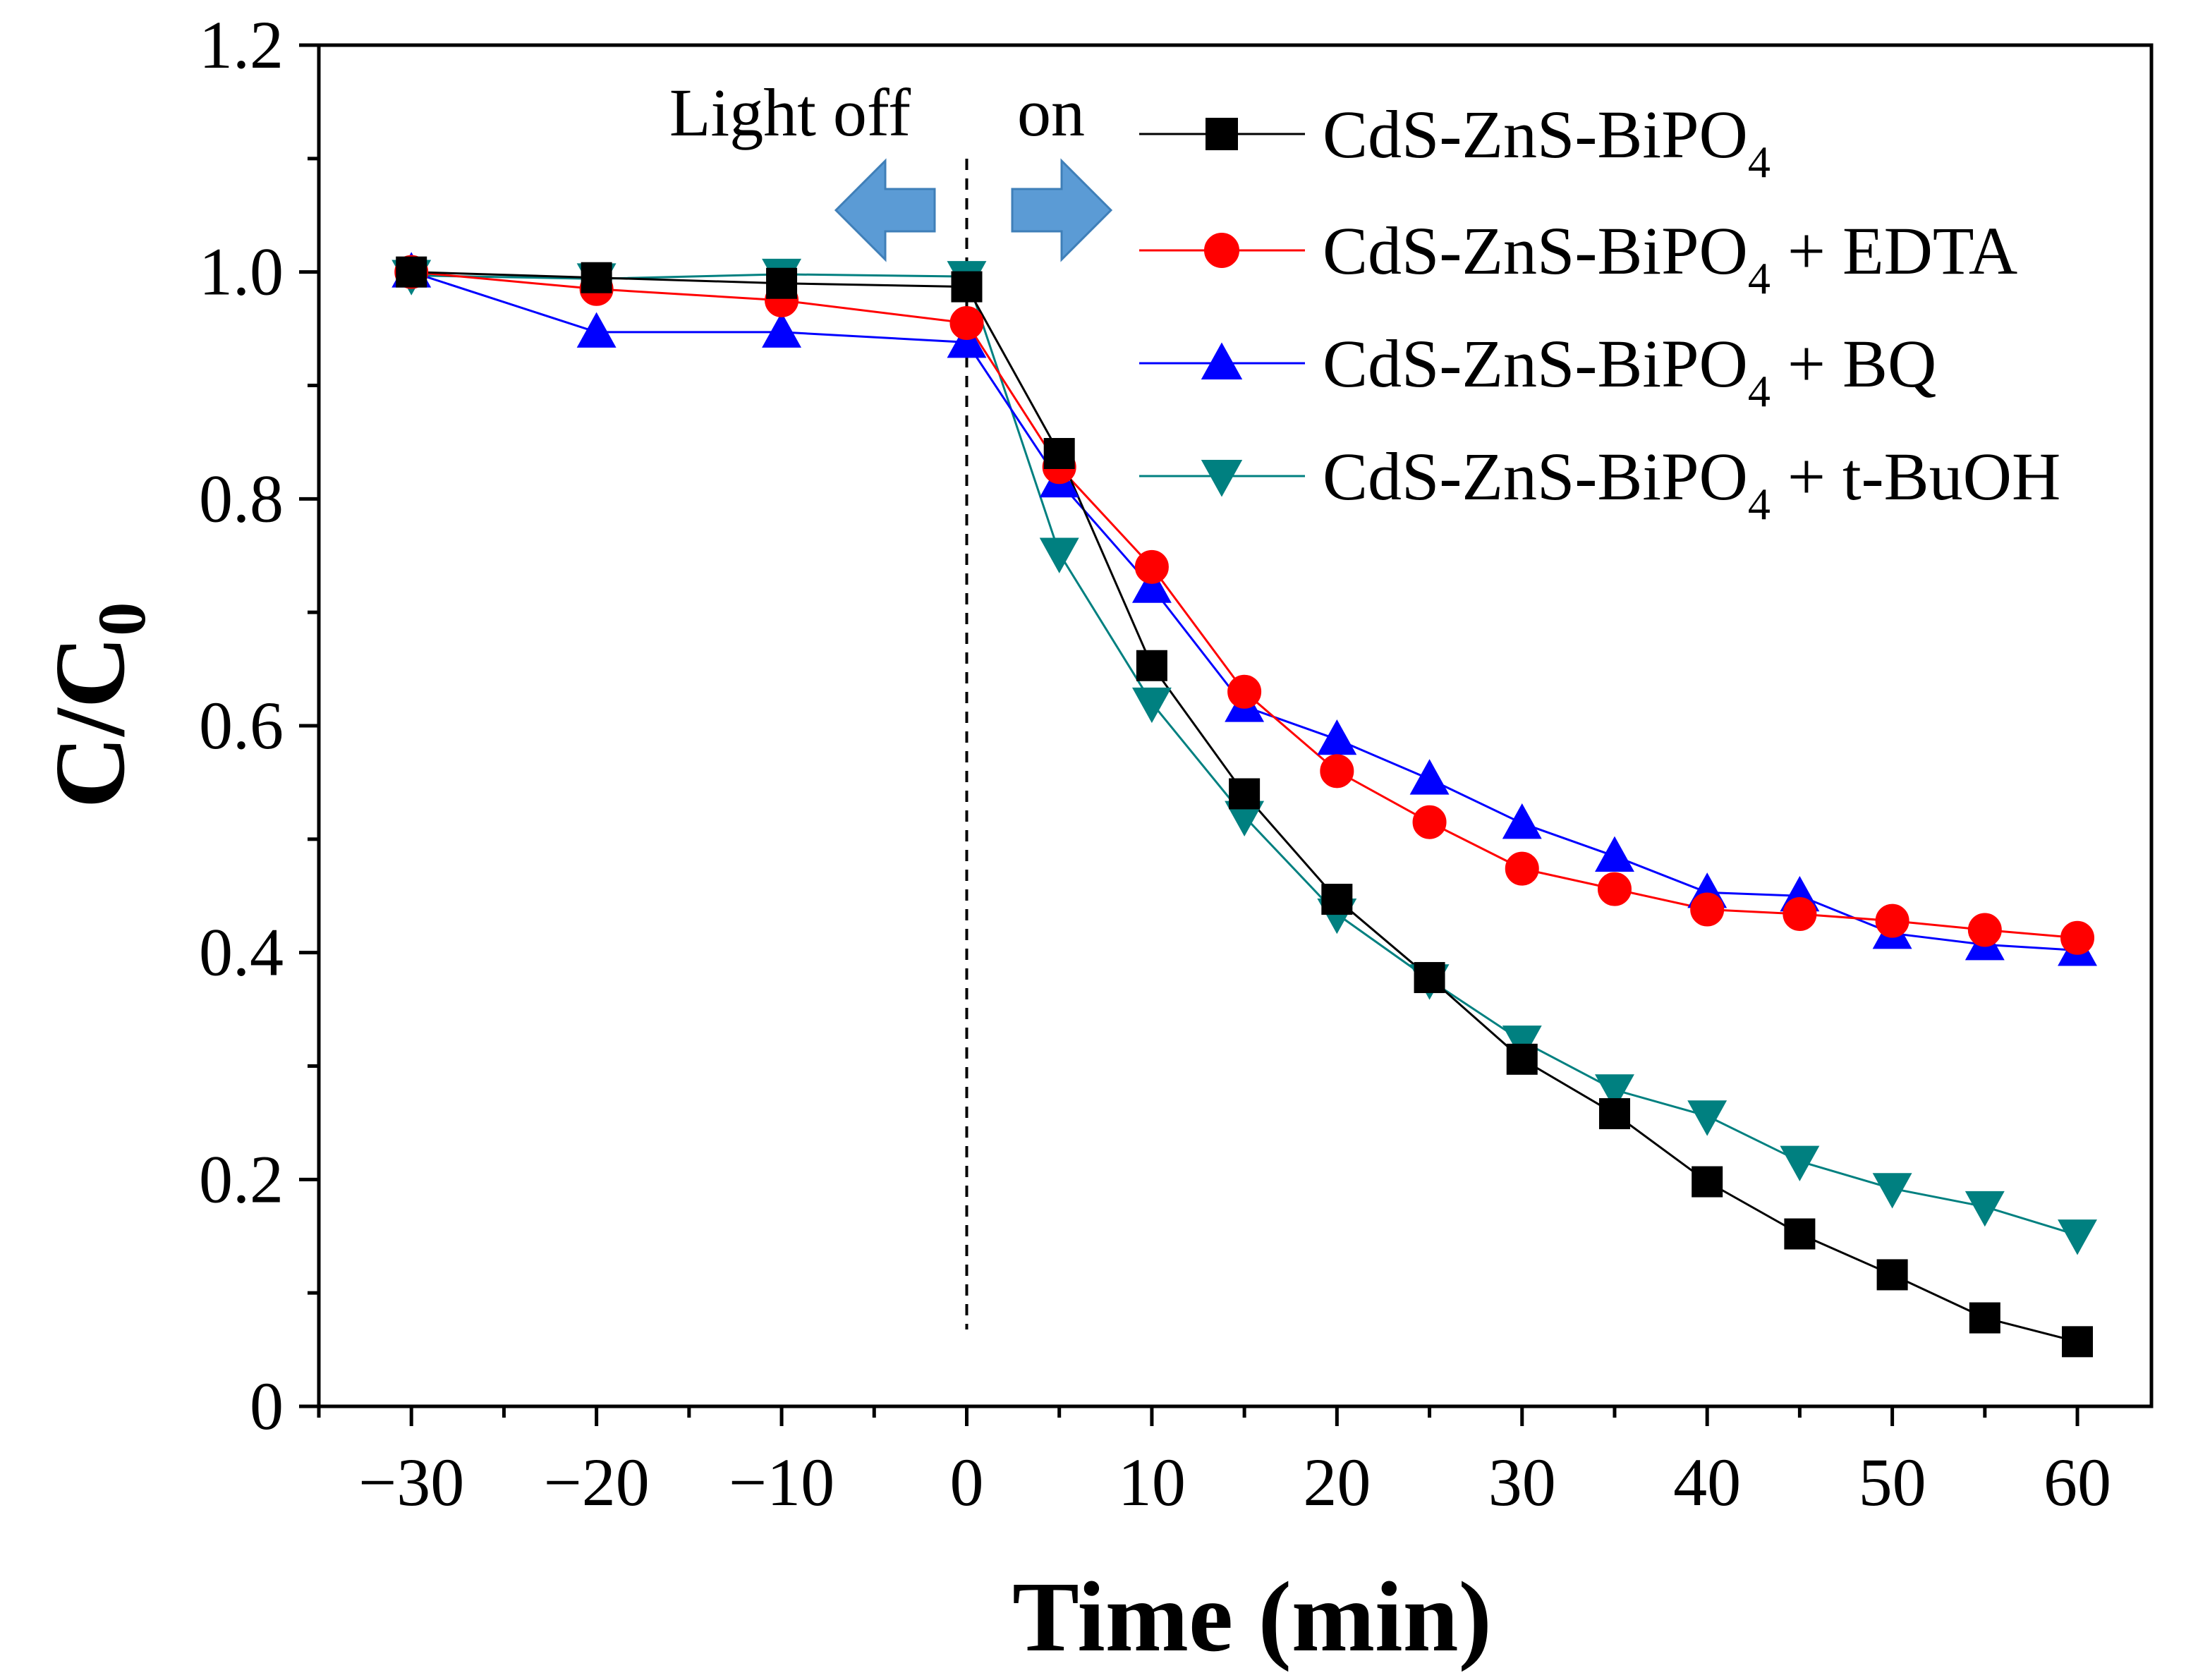 The image size is (2186, 1680). I want to click on legend-label-suffix: + BQ, so click(1854, 363).